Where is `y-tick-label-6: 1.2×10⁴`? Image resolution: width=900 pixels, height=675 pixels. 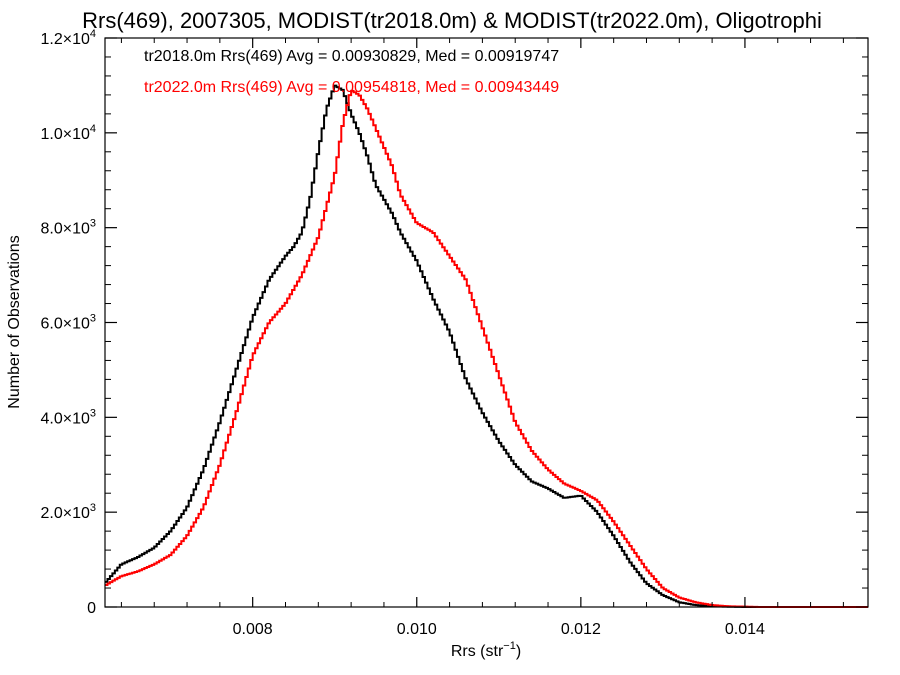
y-tick-label-6: 1.2×10⁴ is located at coordinates (68, 38).